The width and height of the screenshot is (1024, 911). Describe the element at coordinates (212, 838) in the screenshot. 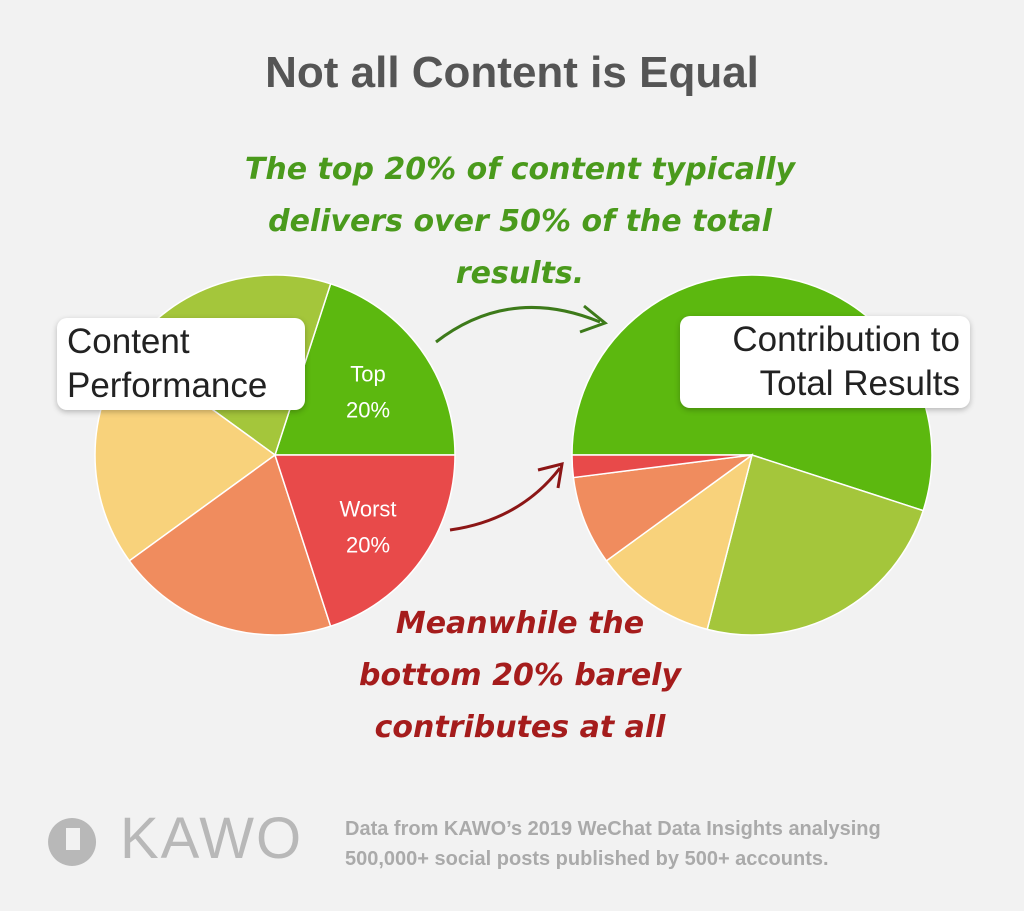

I see `logo: KAWO` at that location.